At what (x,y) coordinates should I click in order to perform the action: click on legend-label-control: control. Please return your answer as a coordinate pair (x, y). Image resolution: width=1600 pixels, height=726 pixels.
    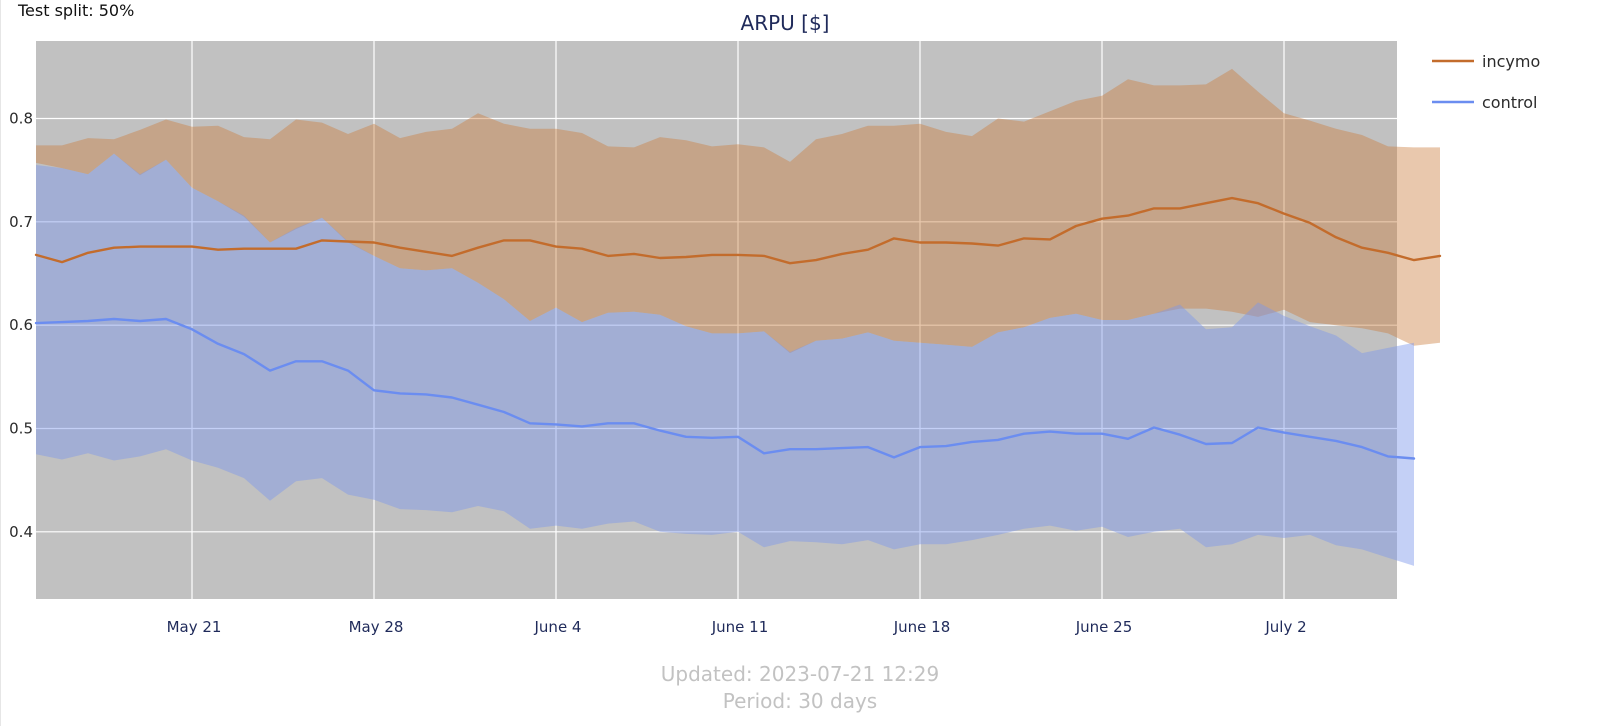
    Looking at the image, I should click on (1509, 102).